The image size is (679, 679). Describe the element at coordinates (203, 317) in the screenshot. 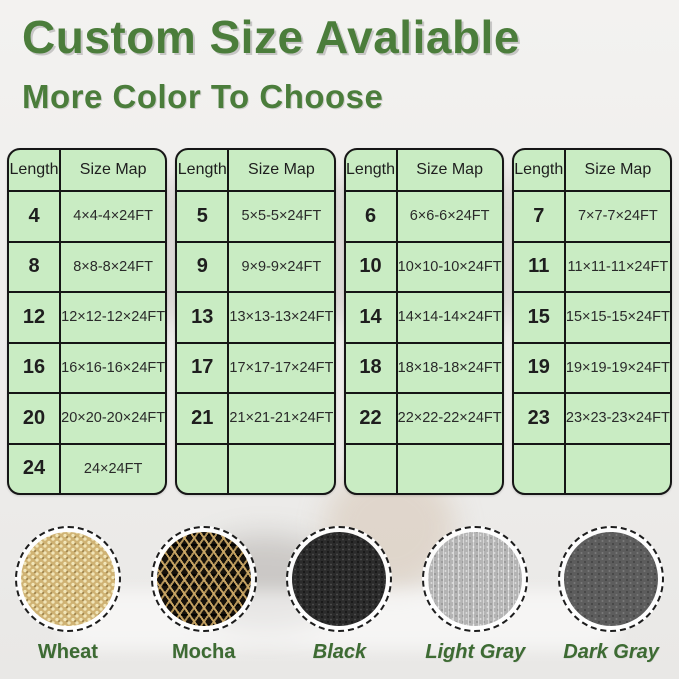

I see `length-cell: 13` at that location.